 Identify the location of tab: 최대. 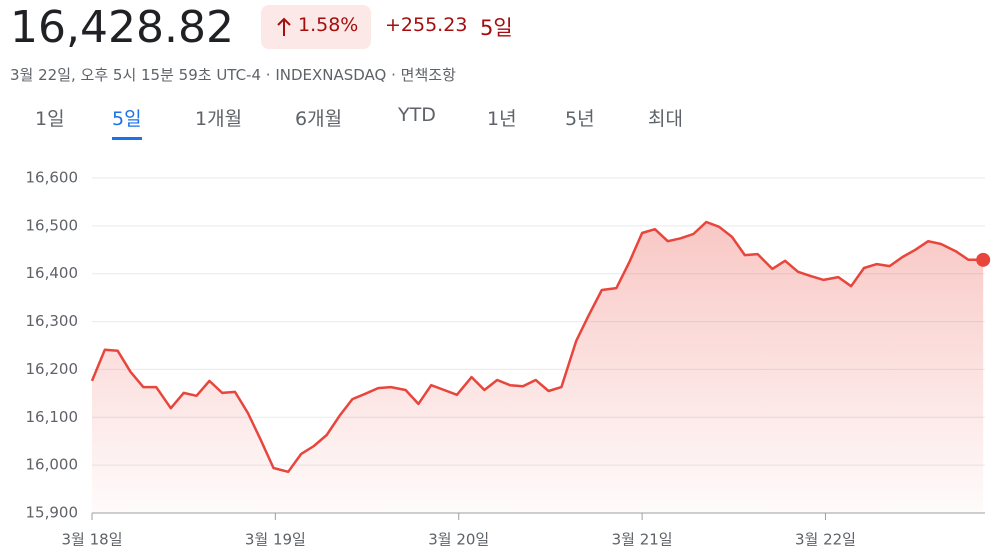
(665, 119).